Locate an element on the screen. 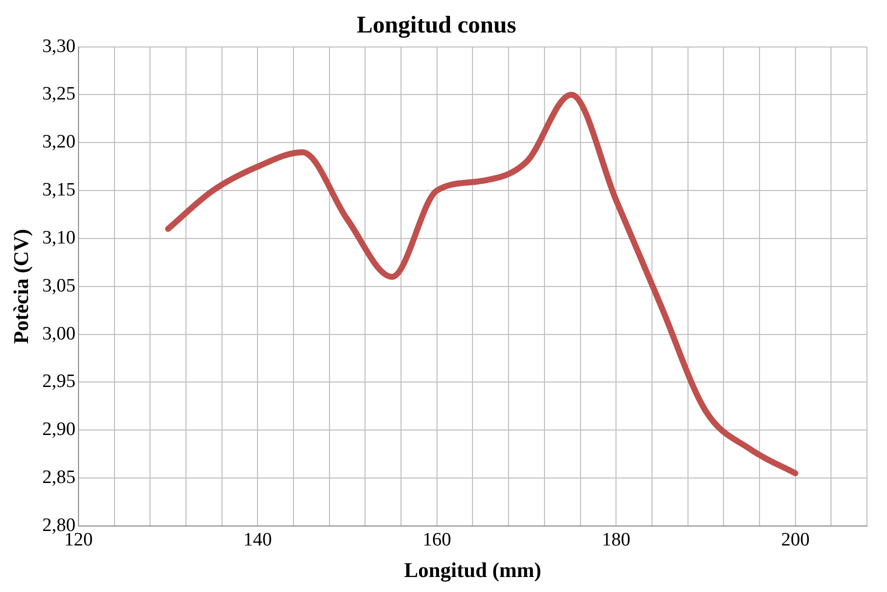 The image size is (887, 592). y-axis-title: Potècia (CV) is located at coordinates (21, 286).